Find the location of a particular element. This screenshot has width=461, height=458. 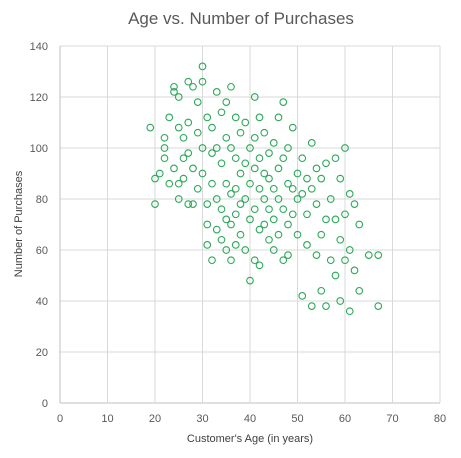

x-tick-label: 0 is located at coordinates (60, 419).